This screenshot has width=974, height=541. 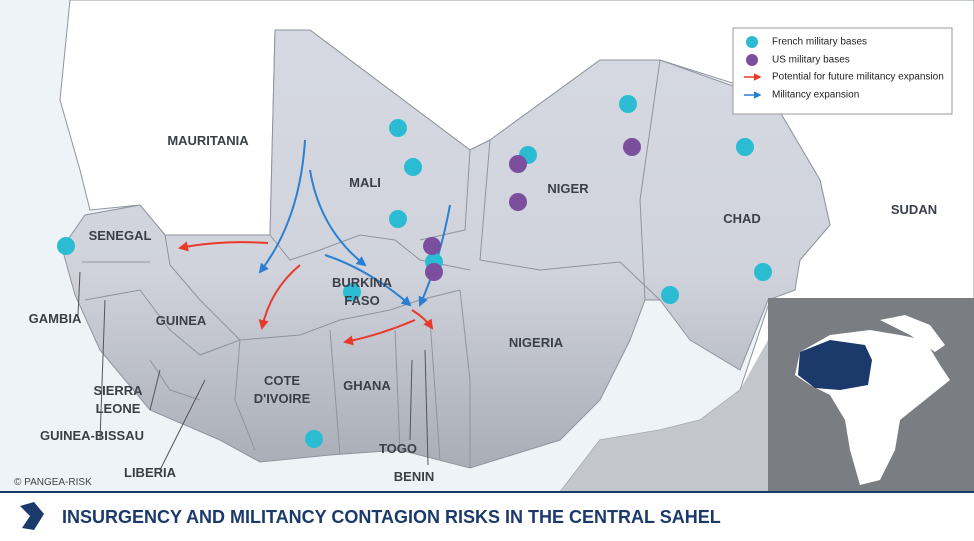 I want to click on country-label-line: GUINEA, so click(x=181, y=320).